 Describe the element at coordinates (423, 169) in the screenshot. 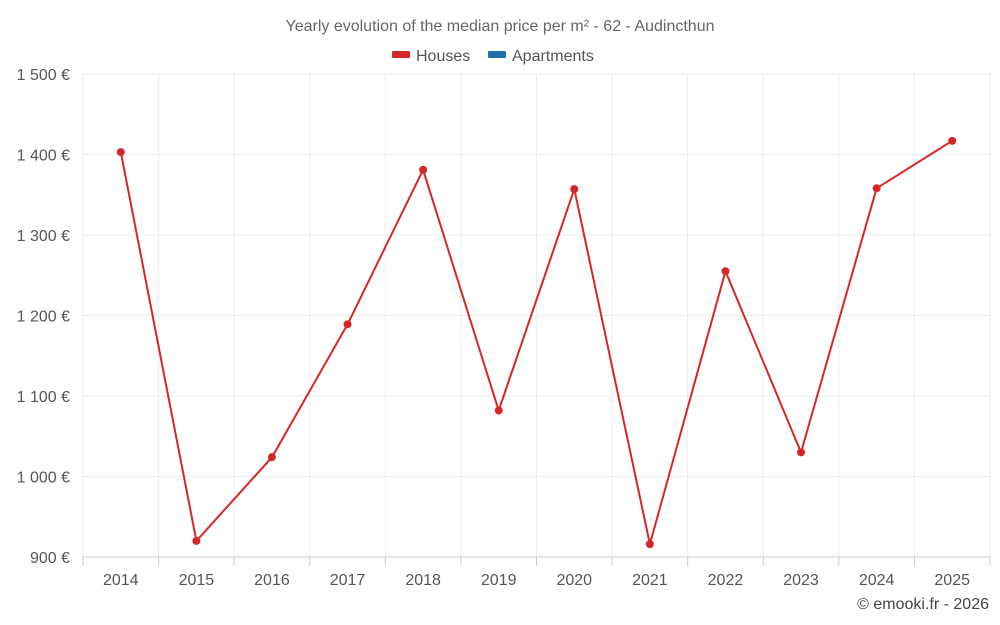

I see `data-point-houses-2018` at that location.